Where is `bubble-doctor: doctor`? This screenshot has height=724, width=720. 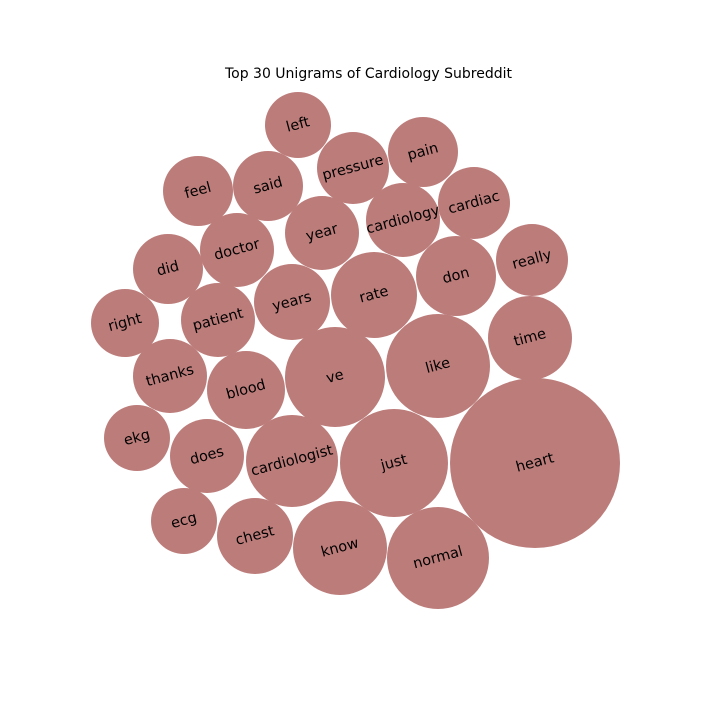 bubble-doctor: doctor is located at coordinates (237, 250).